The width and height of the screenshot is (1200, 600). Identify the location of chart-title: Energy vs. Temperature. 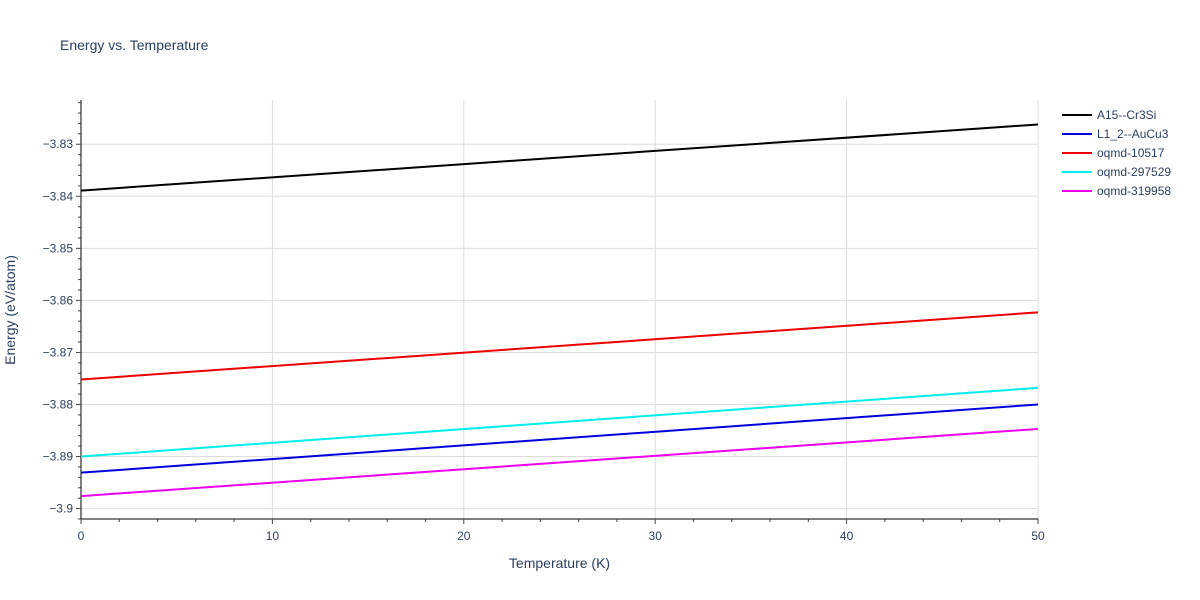
(134, 45).